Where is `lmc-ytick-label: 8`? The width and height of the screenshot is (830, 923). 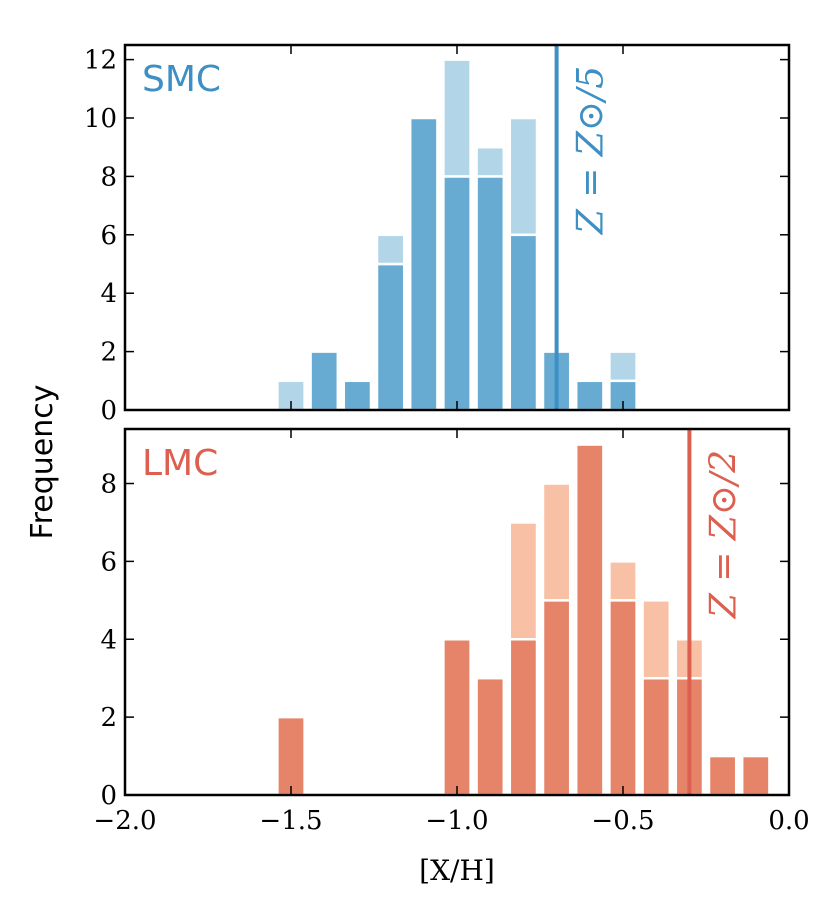 lmc-ytick-label: 8 is located at coordinates (108, 485).